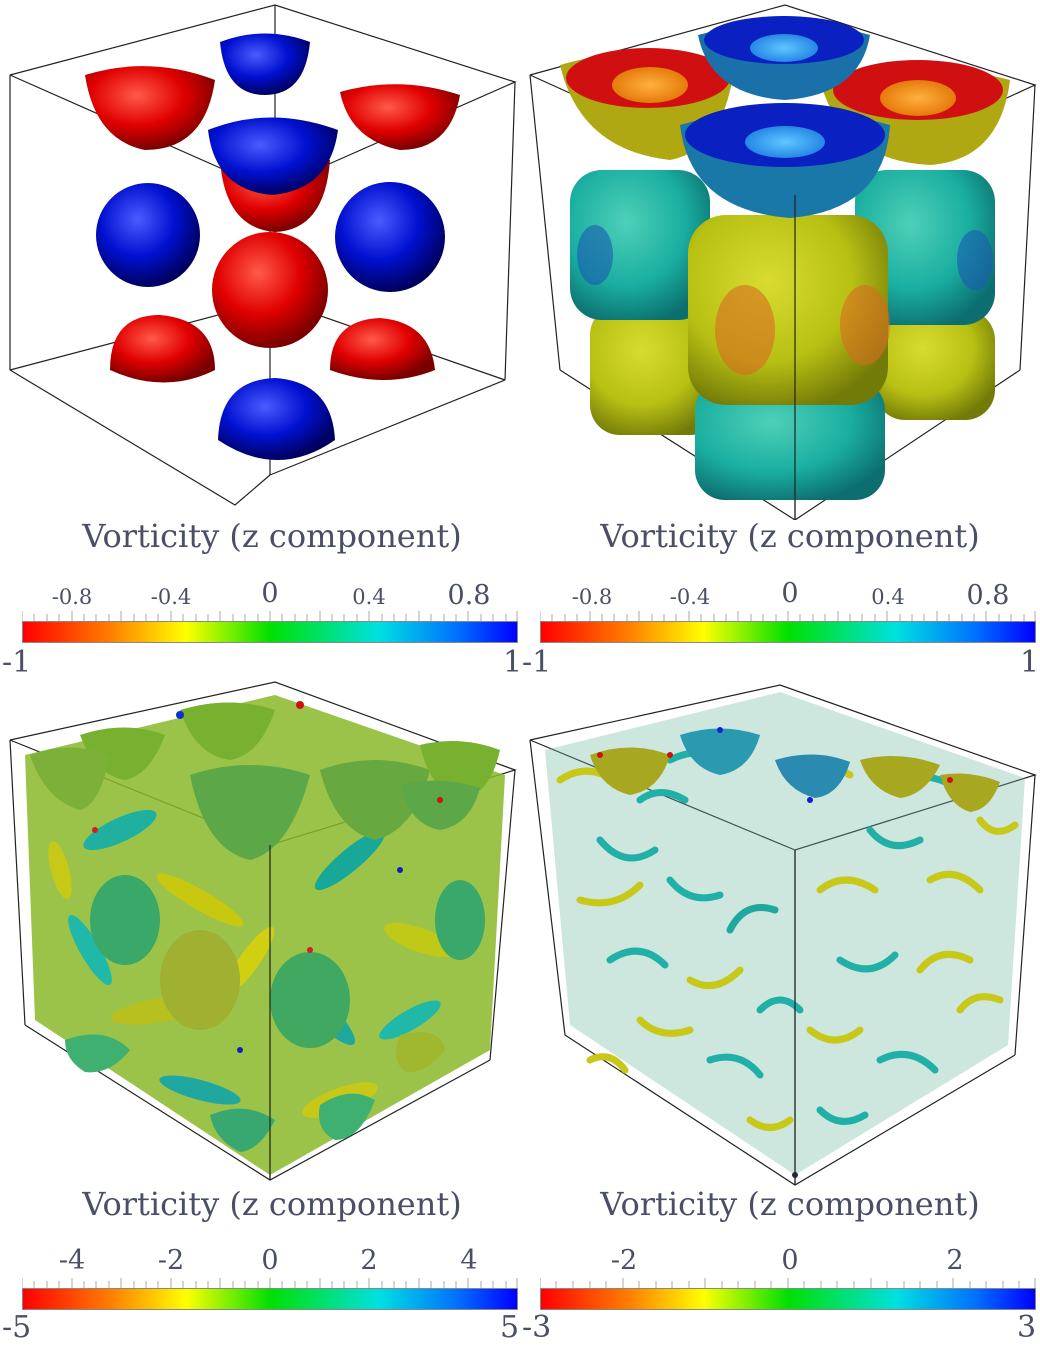 The width and height of the screenshot is (1040, 1353). Describe the element at coordinates (537, 1327) in the screenshot. I see `colorbar-min-label: -3` at that location.